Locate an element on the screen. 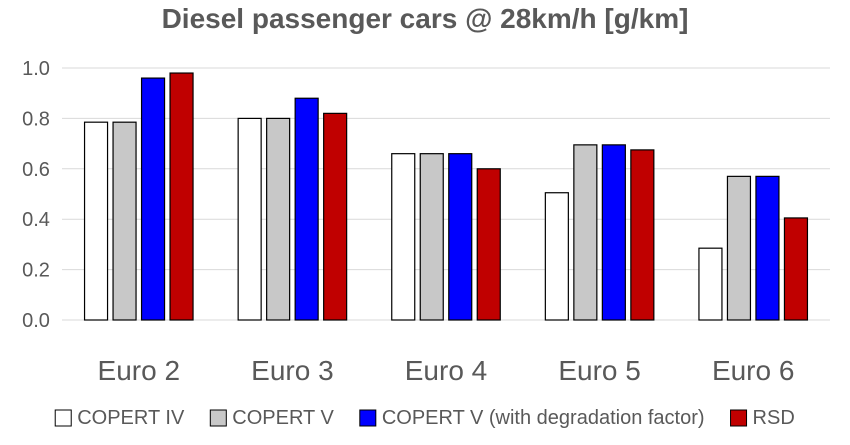 The width and height of the screenshot is (850, 445). x-tick-label: Euro 4 is located at coordinates (446, 370).